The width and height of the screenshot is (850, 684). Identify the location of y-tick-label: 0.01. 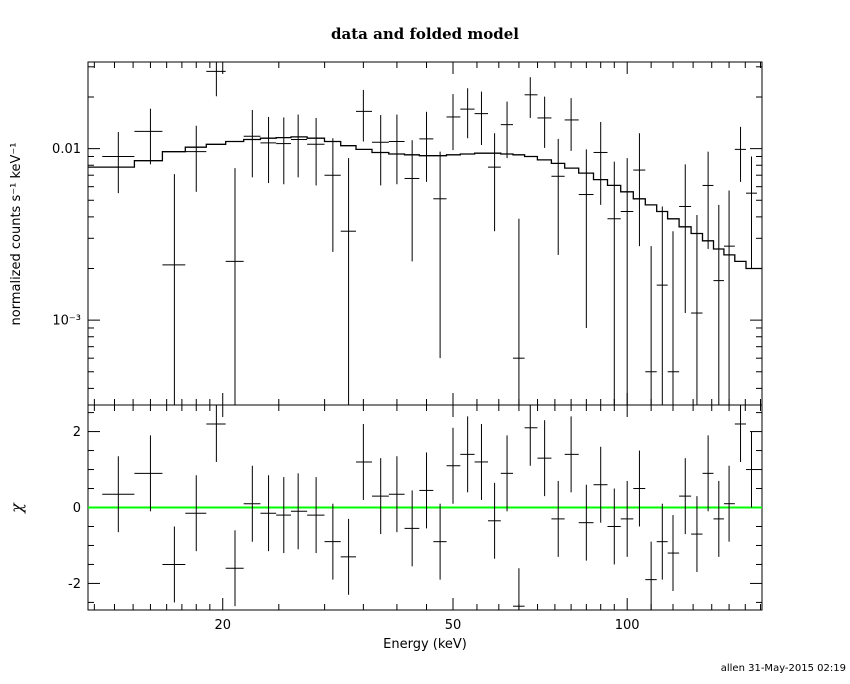
(66, 149).